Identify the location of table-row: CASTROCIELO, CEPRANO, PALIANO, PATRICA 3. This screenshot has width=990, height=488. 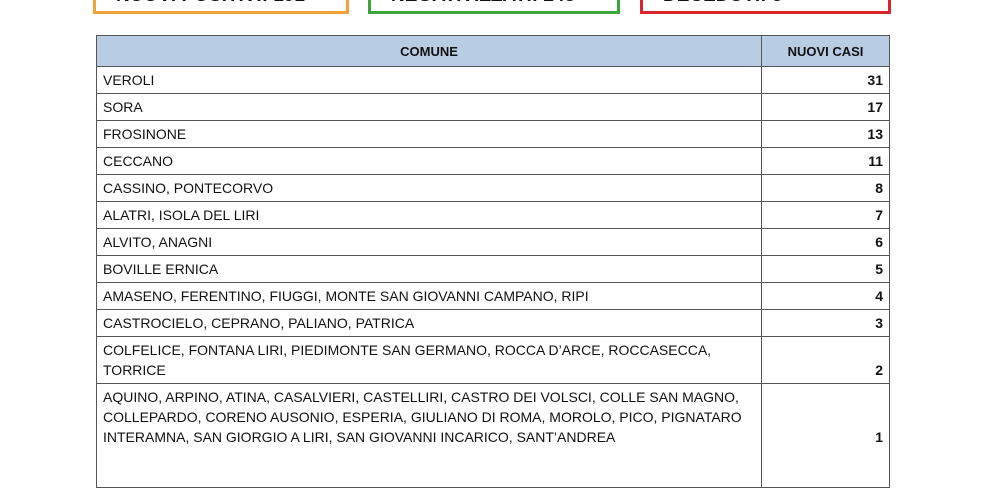
(493, 323).